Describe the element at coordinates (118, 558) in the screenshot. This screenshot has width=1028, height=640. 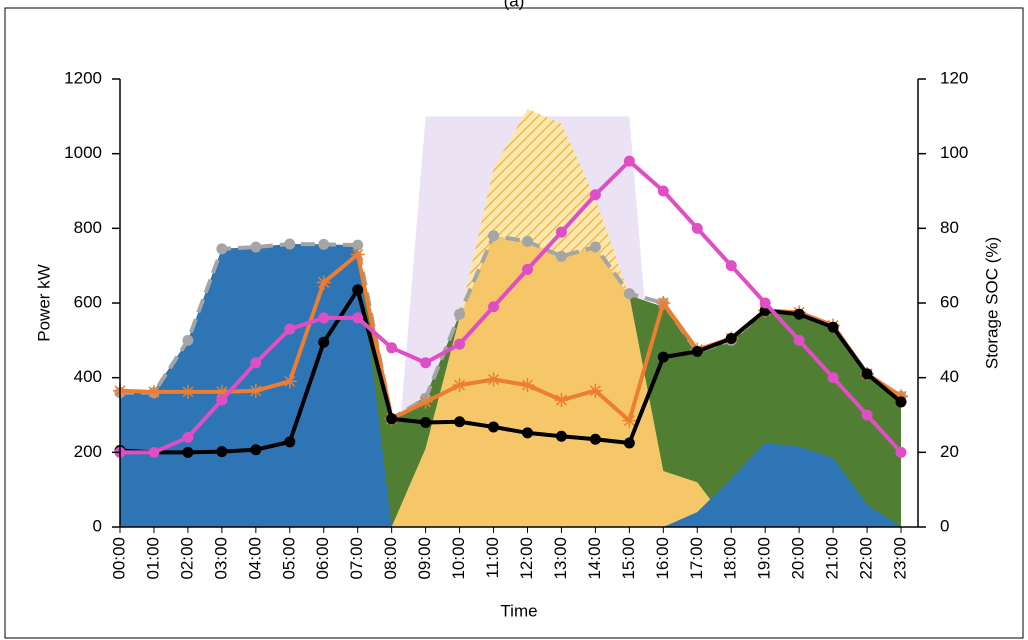
I see `x-tick-label: 00:00` at that location.